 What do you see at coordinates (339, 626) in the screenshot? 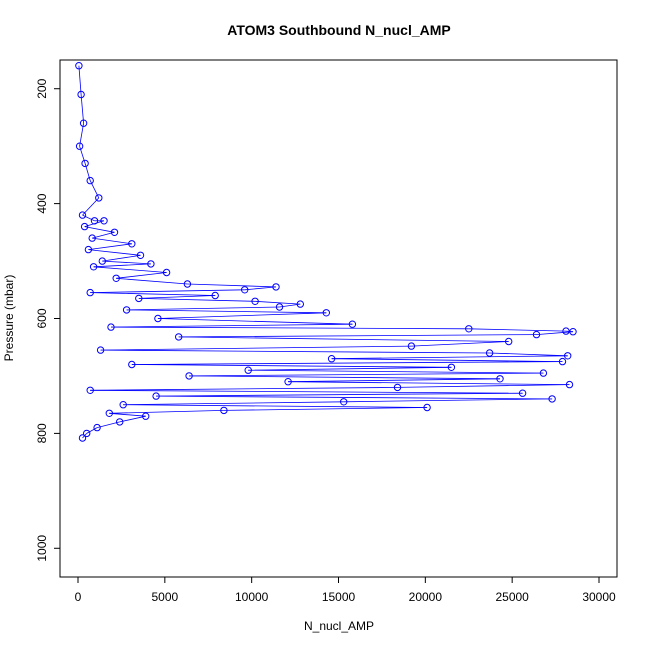
I see `x-axis-label: N_nucl_AMP` at bounding box center [339, 626].